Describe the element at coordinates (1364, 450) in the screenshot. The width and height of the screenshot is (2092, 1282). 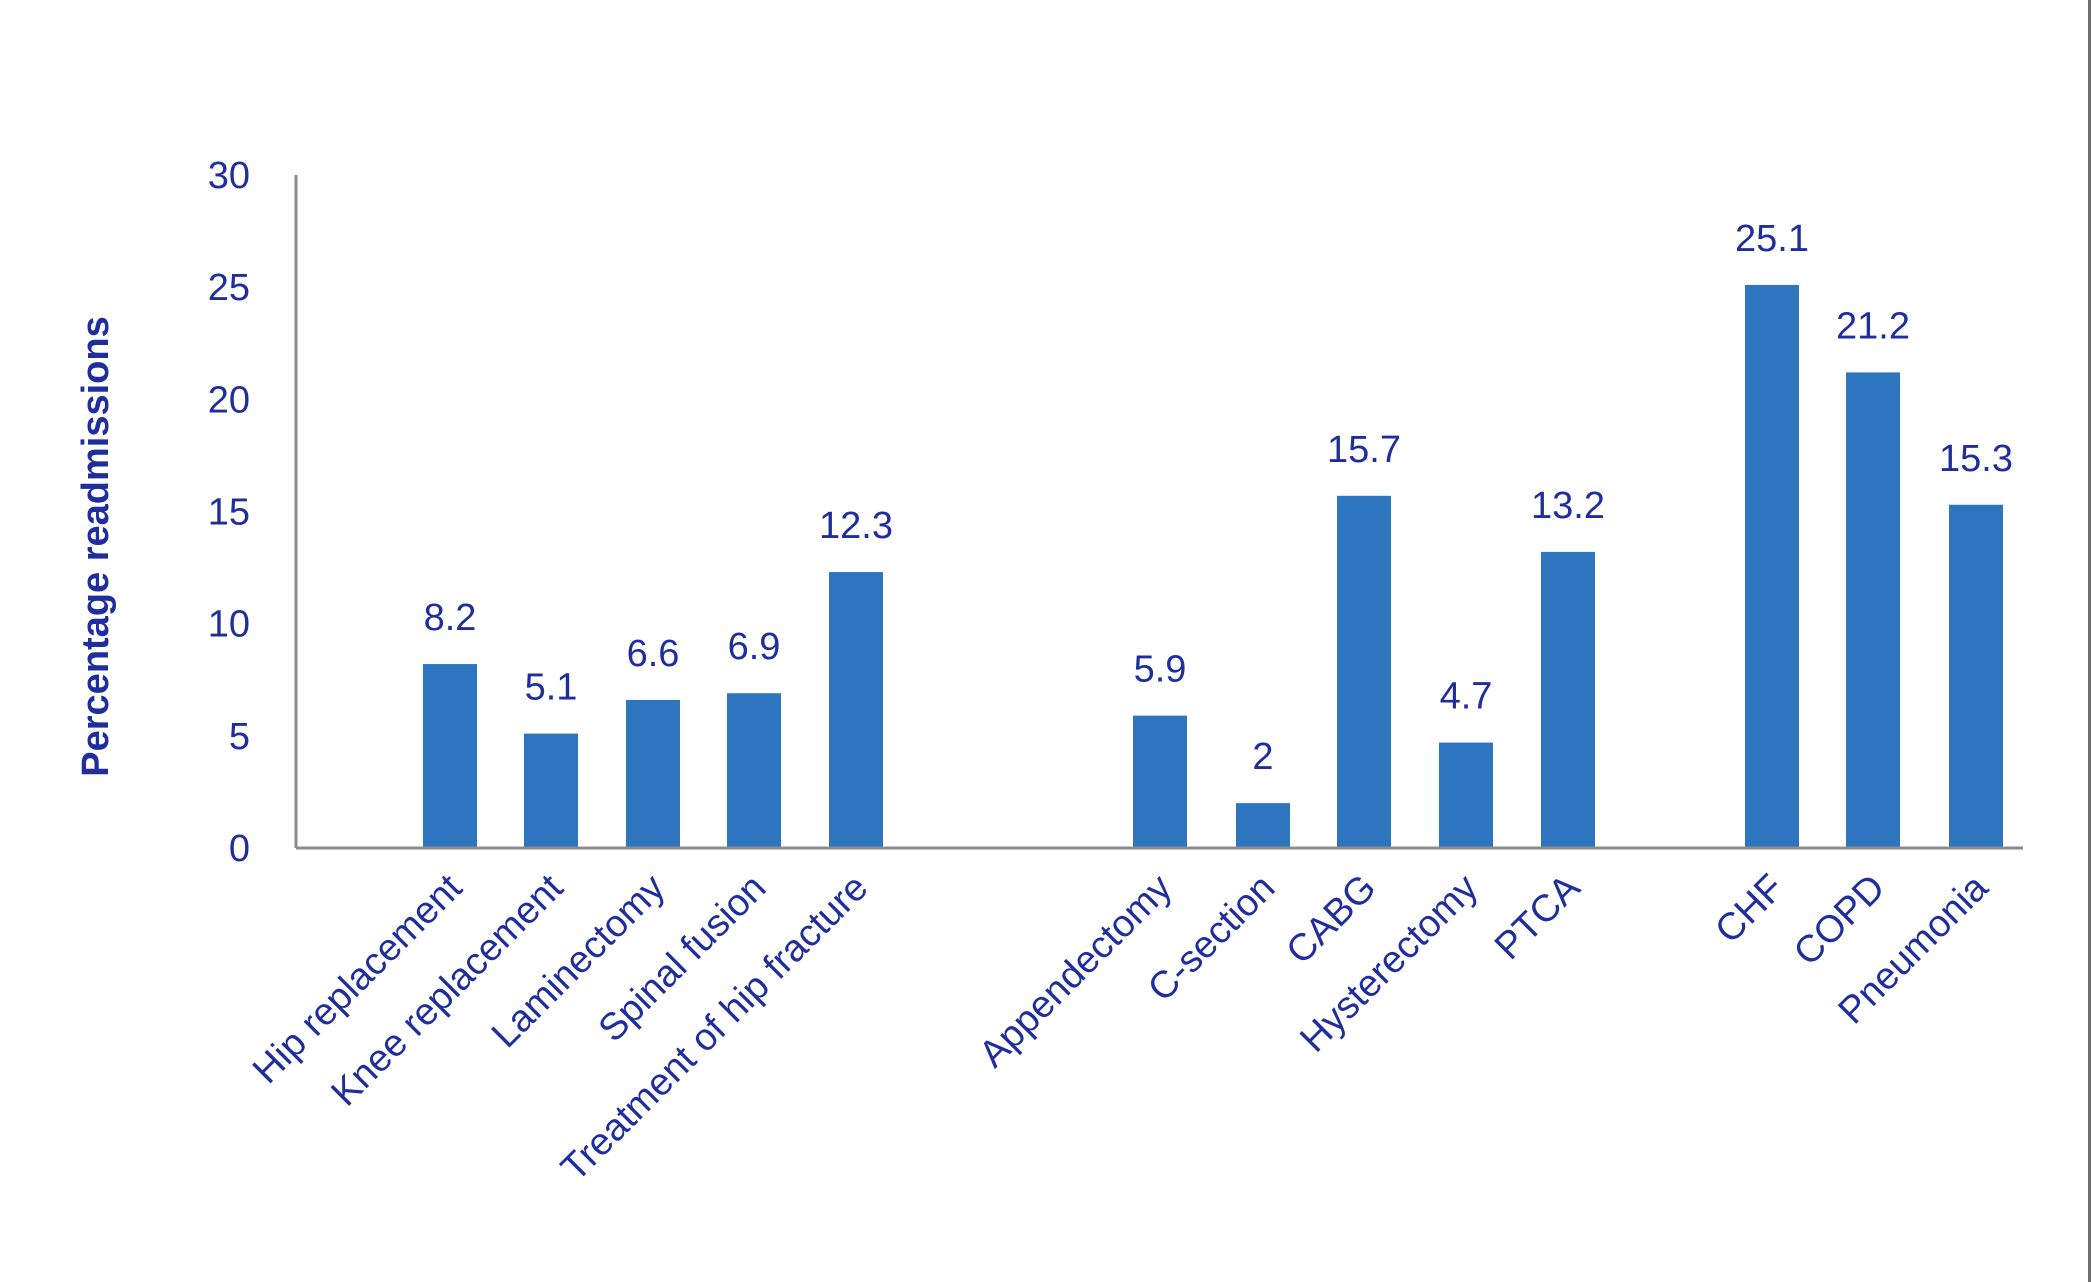
I see `data-label: 15.7` at that location.